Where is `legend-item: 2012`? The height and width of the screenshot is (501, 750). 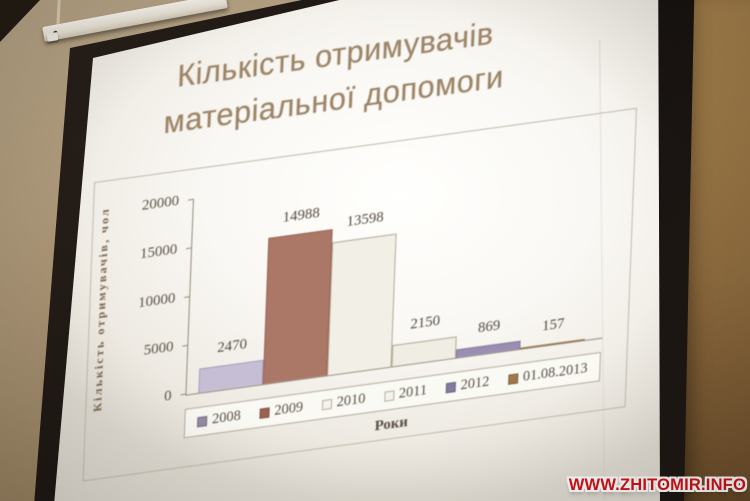
legend-item: 2012 is located at coordinates (467, 384).